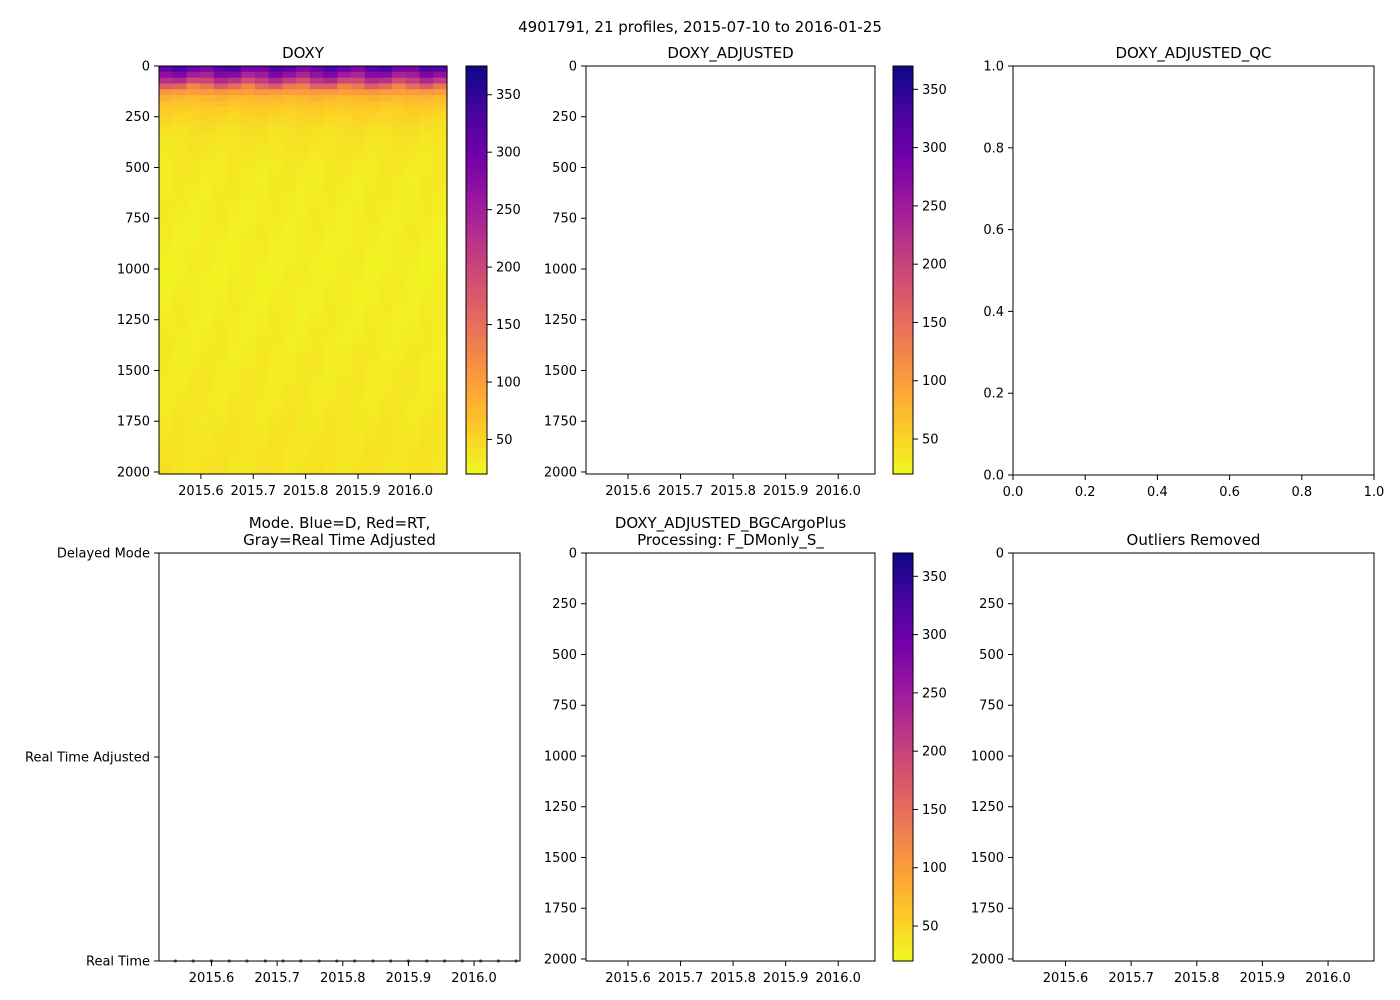  Describe the element at coordinates (1013, 492) in the screenshot. I see `x-tick-label: 0.0` at that location.